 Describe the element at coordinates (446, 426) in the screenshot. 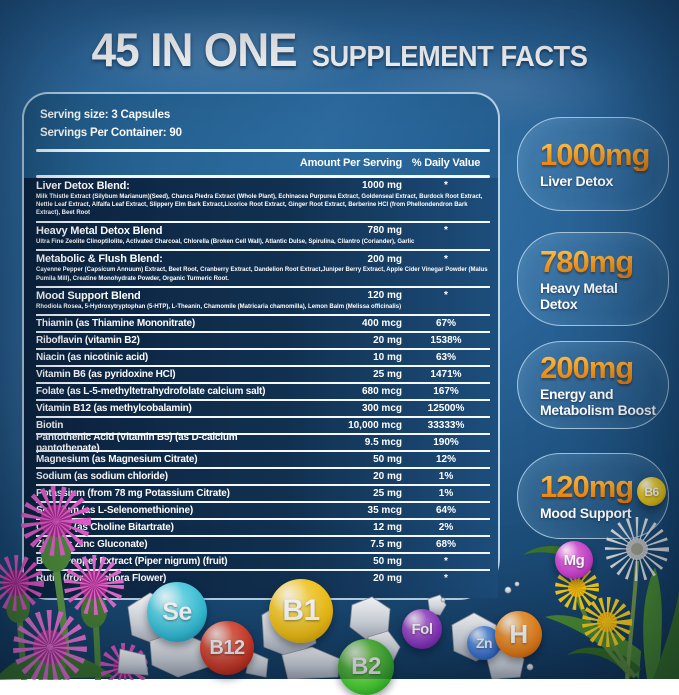

I see `daily-value: 33333%` at that location.